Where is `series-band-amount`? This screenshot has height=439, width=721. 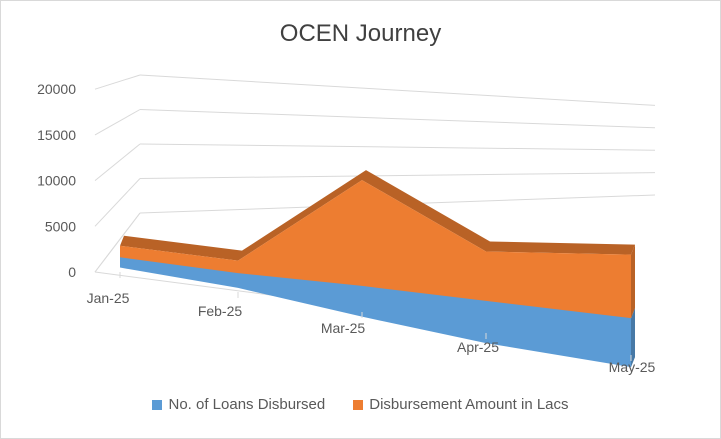 series-band-amount is located at coordinates (377, 215).